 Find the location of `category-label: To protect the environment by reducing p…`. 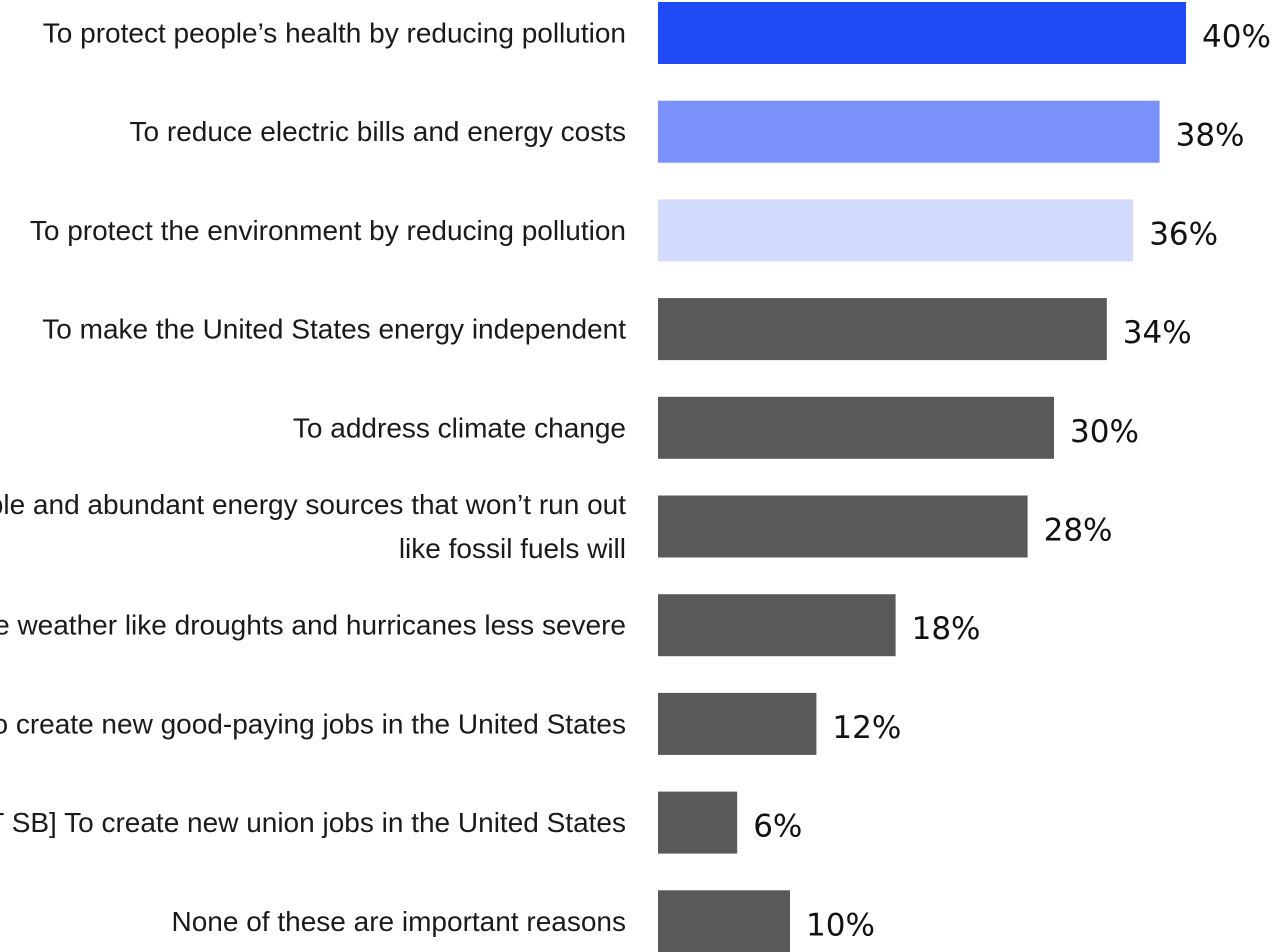

category-label: To protect the environment by reducing p… is located at coordinates (328, 230).